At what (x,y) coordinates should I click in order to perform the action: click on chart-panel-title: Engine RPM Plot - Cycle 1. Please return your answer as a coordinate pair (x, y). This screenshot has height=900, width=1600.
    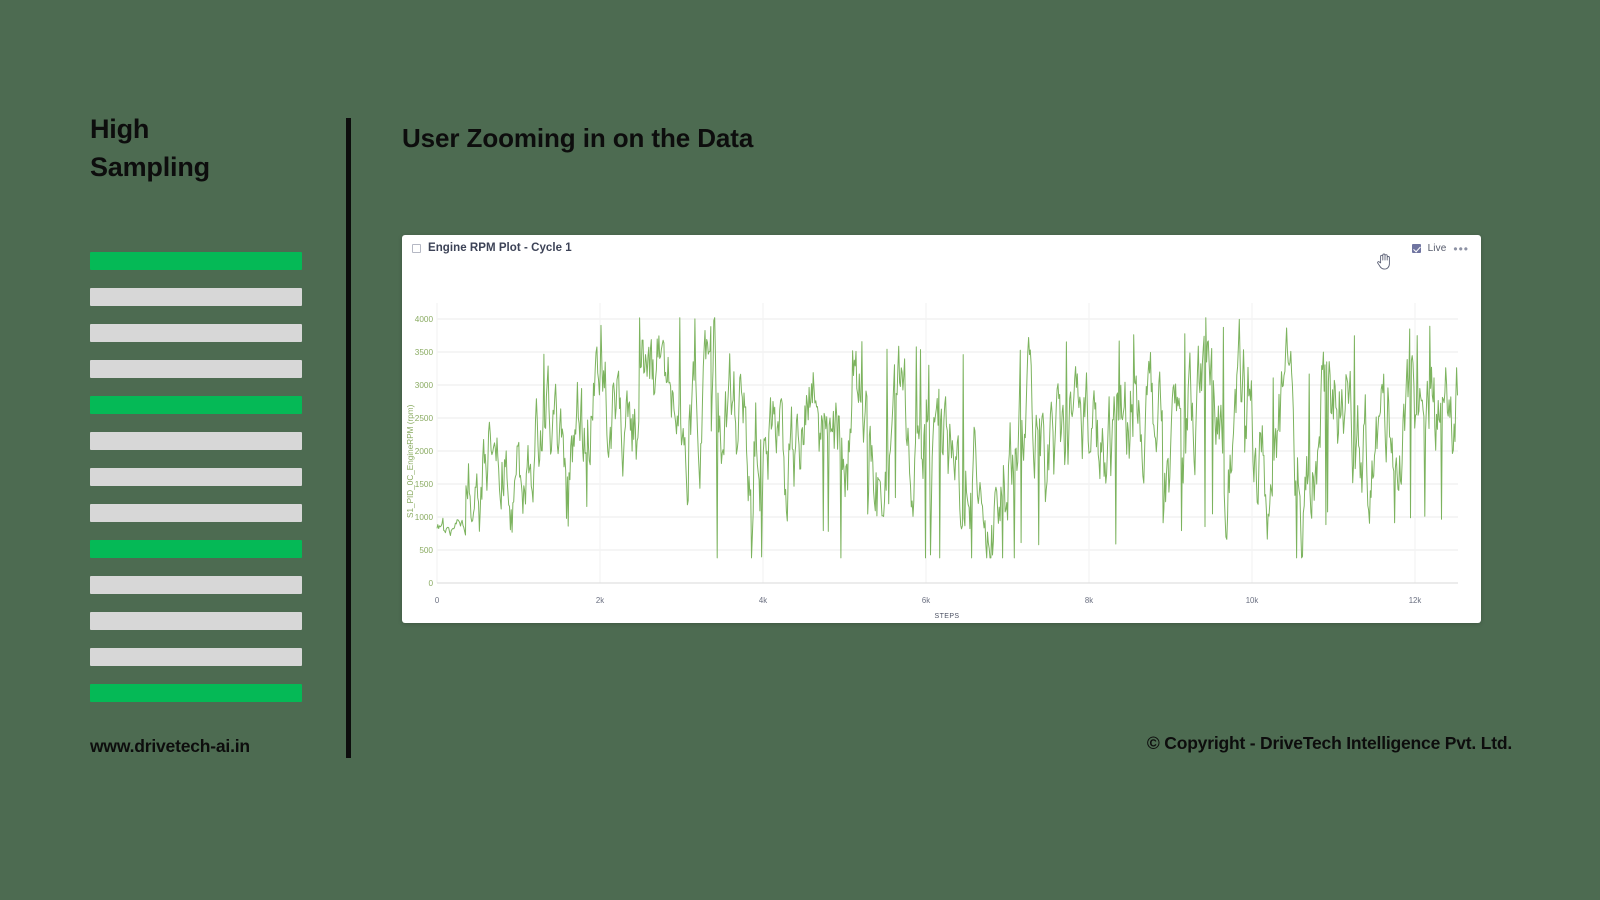
    Looking at the image, I should click on (500, 248).